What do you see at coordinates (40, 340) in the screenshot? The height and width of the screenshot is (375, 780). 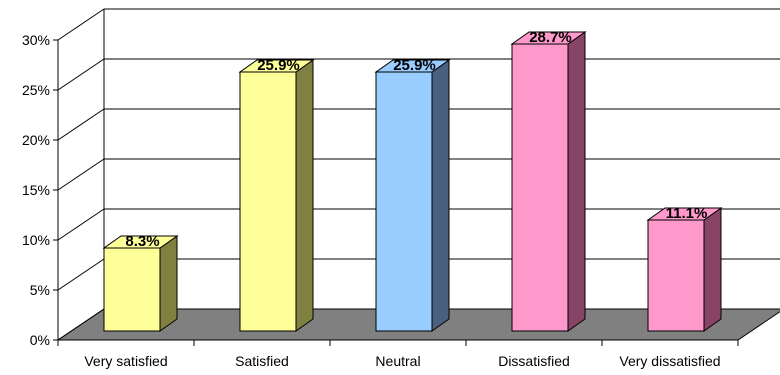 I see `y-tick-label: 0%` at bounding box center [40, 340].